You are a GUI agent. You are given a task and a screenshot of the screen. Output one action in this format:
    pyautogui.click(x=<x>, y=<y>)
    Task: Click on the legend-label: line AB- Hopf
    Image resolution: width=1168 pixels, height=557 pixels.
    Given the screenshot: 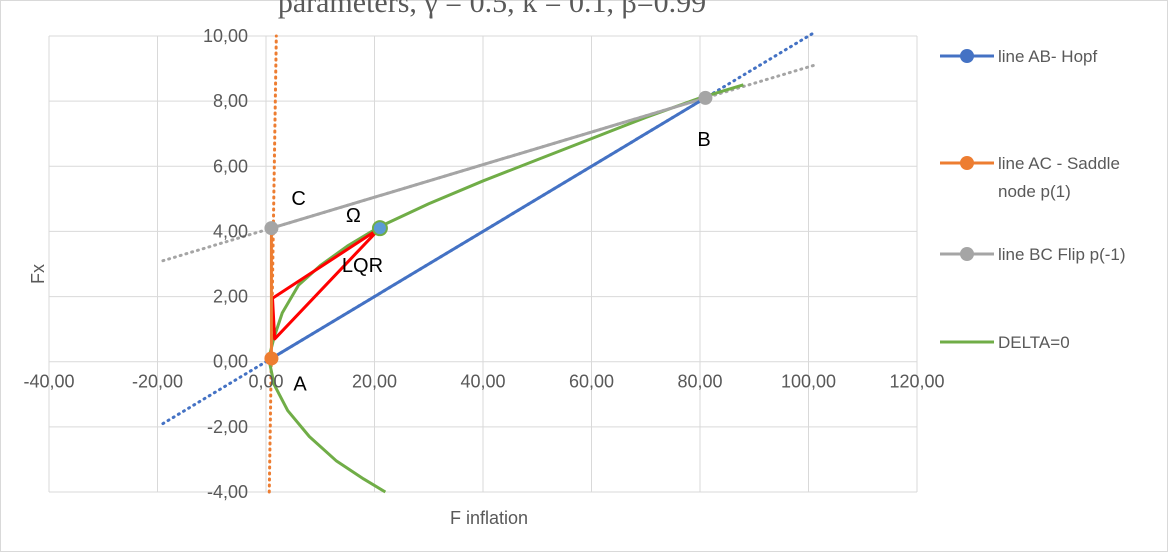 What is the action you would take?
    pyautogui.click(x=1047, y=56)
    